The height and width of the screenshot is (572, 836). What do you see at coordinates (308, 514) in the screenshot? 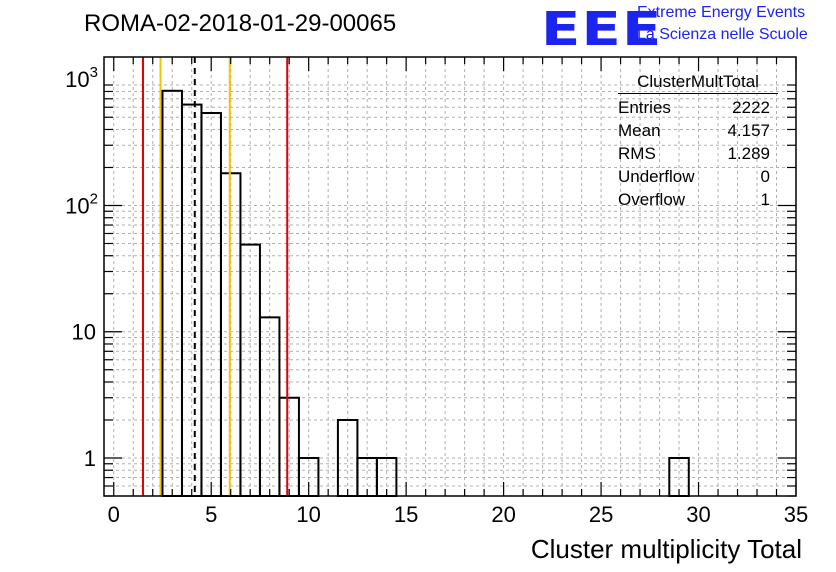
I see `x-tick-label: 10` at bounding box center [308, 514].